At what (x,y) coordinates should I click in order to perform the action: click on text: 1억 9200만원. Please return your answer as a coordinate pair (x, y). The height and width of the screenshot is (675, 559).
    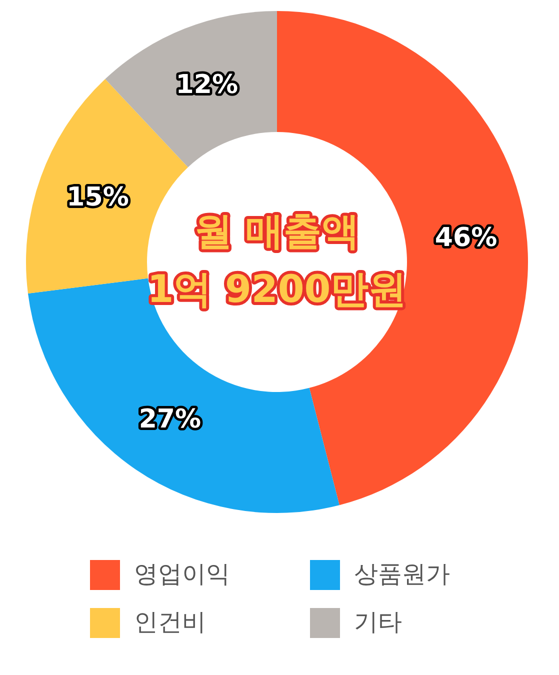
    Looking at the image, I should click on (277, 289).